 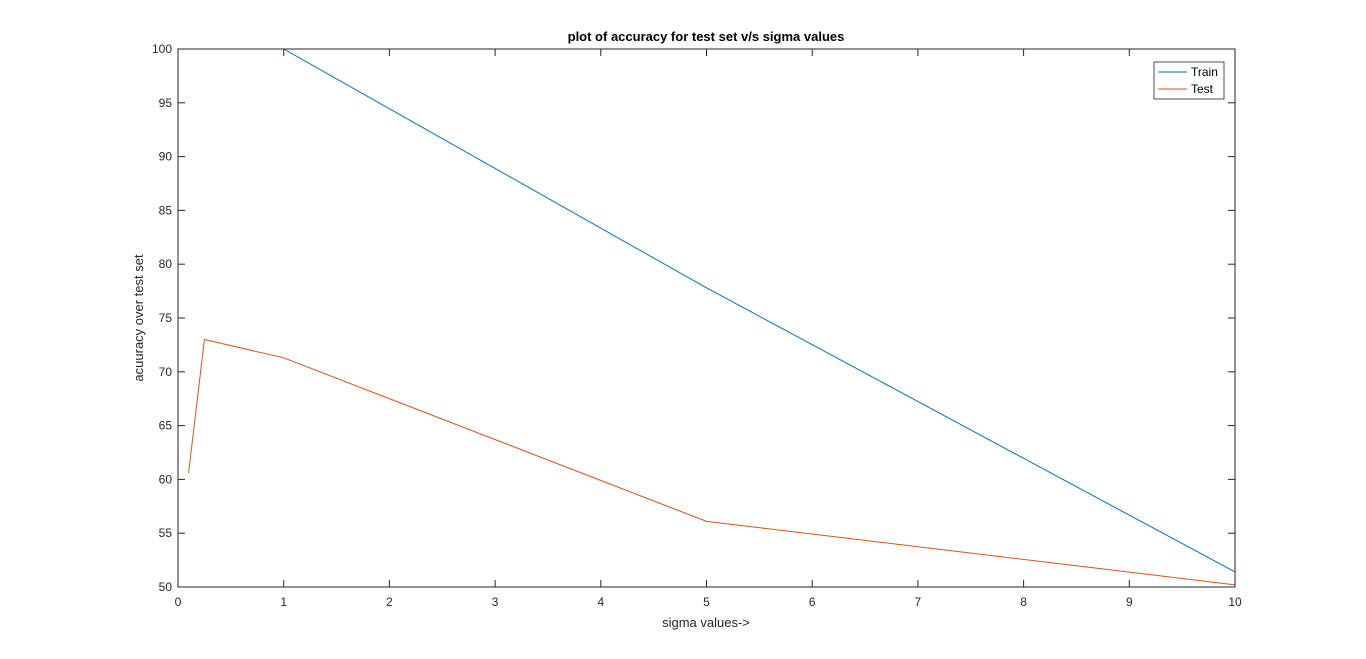 What do you see at coordinates (706, 622) in the screenshot?
I see `x-axis-label: sigma values->` at bounding box center [706, 622].